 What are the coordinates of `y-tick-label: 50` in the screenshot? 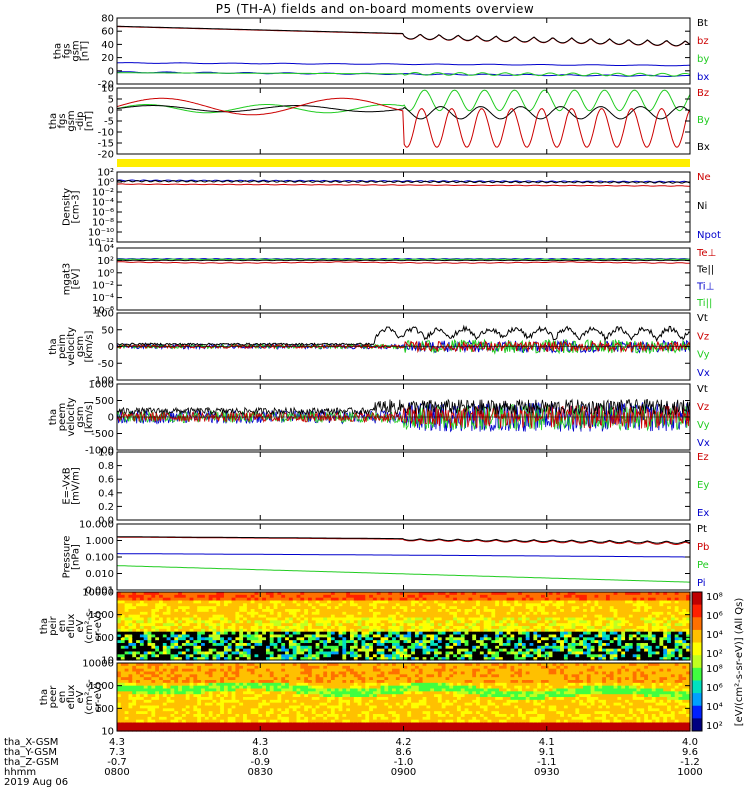 It's located at (107, 330).